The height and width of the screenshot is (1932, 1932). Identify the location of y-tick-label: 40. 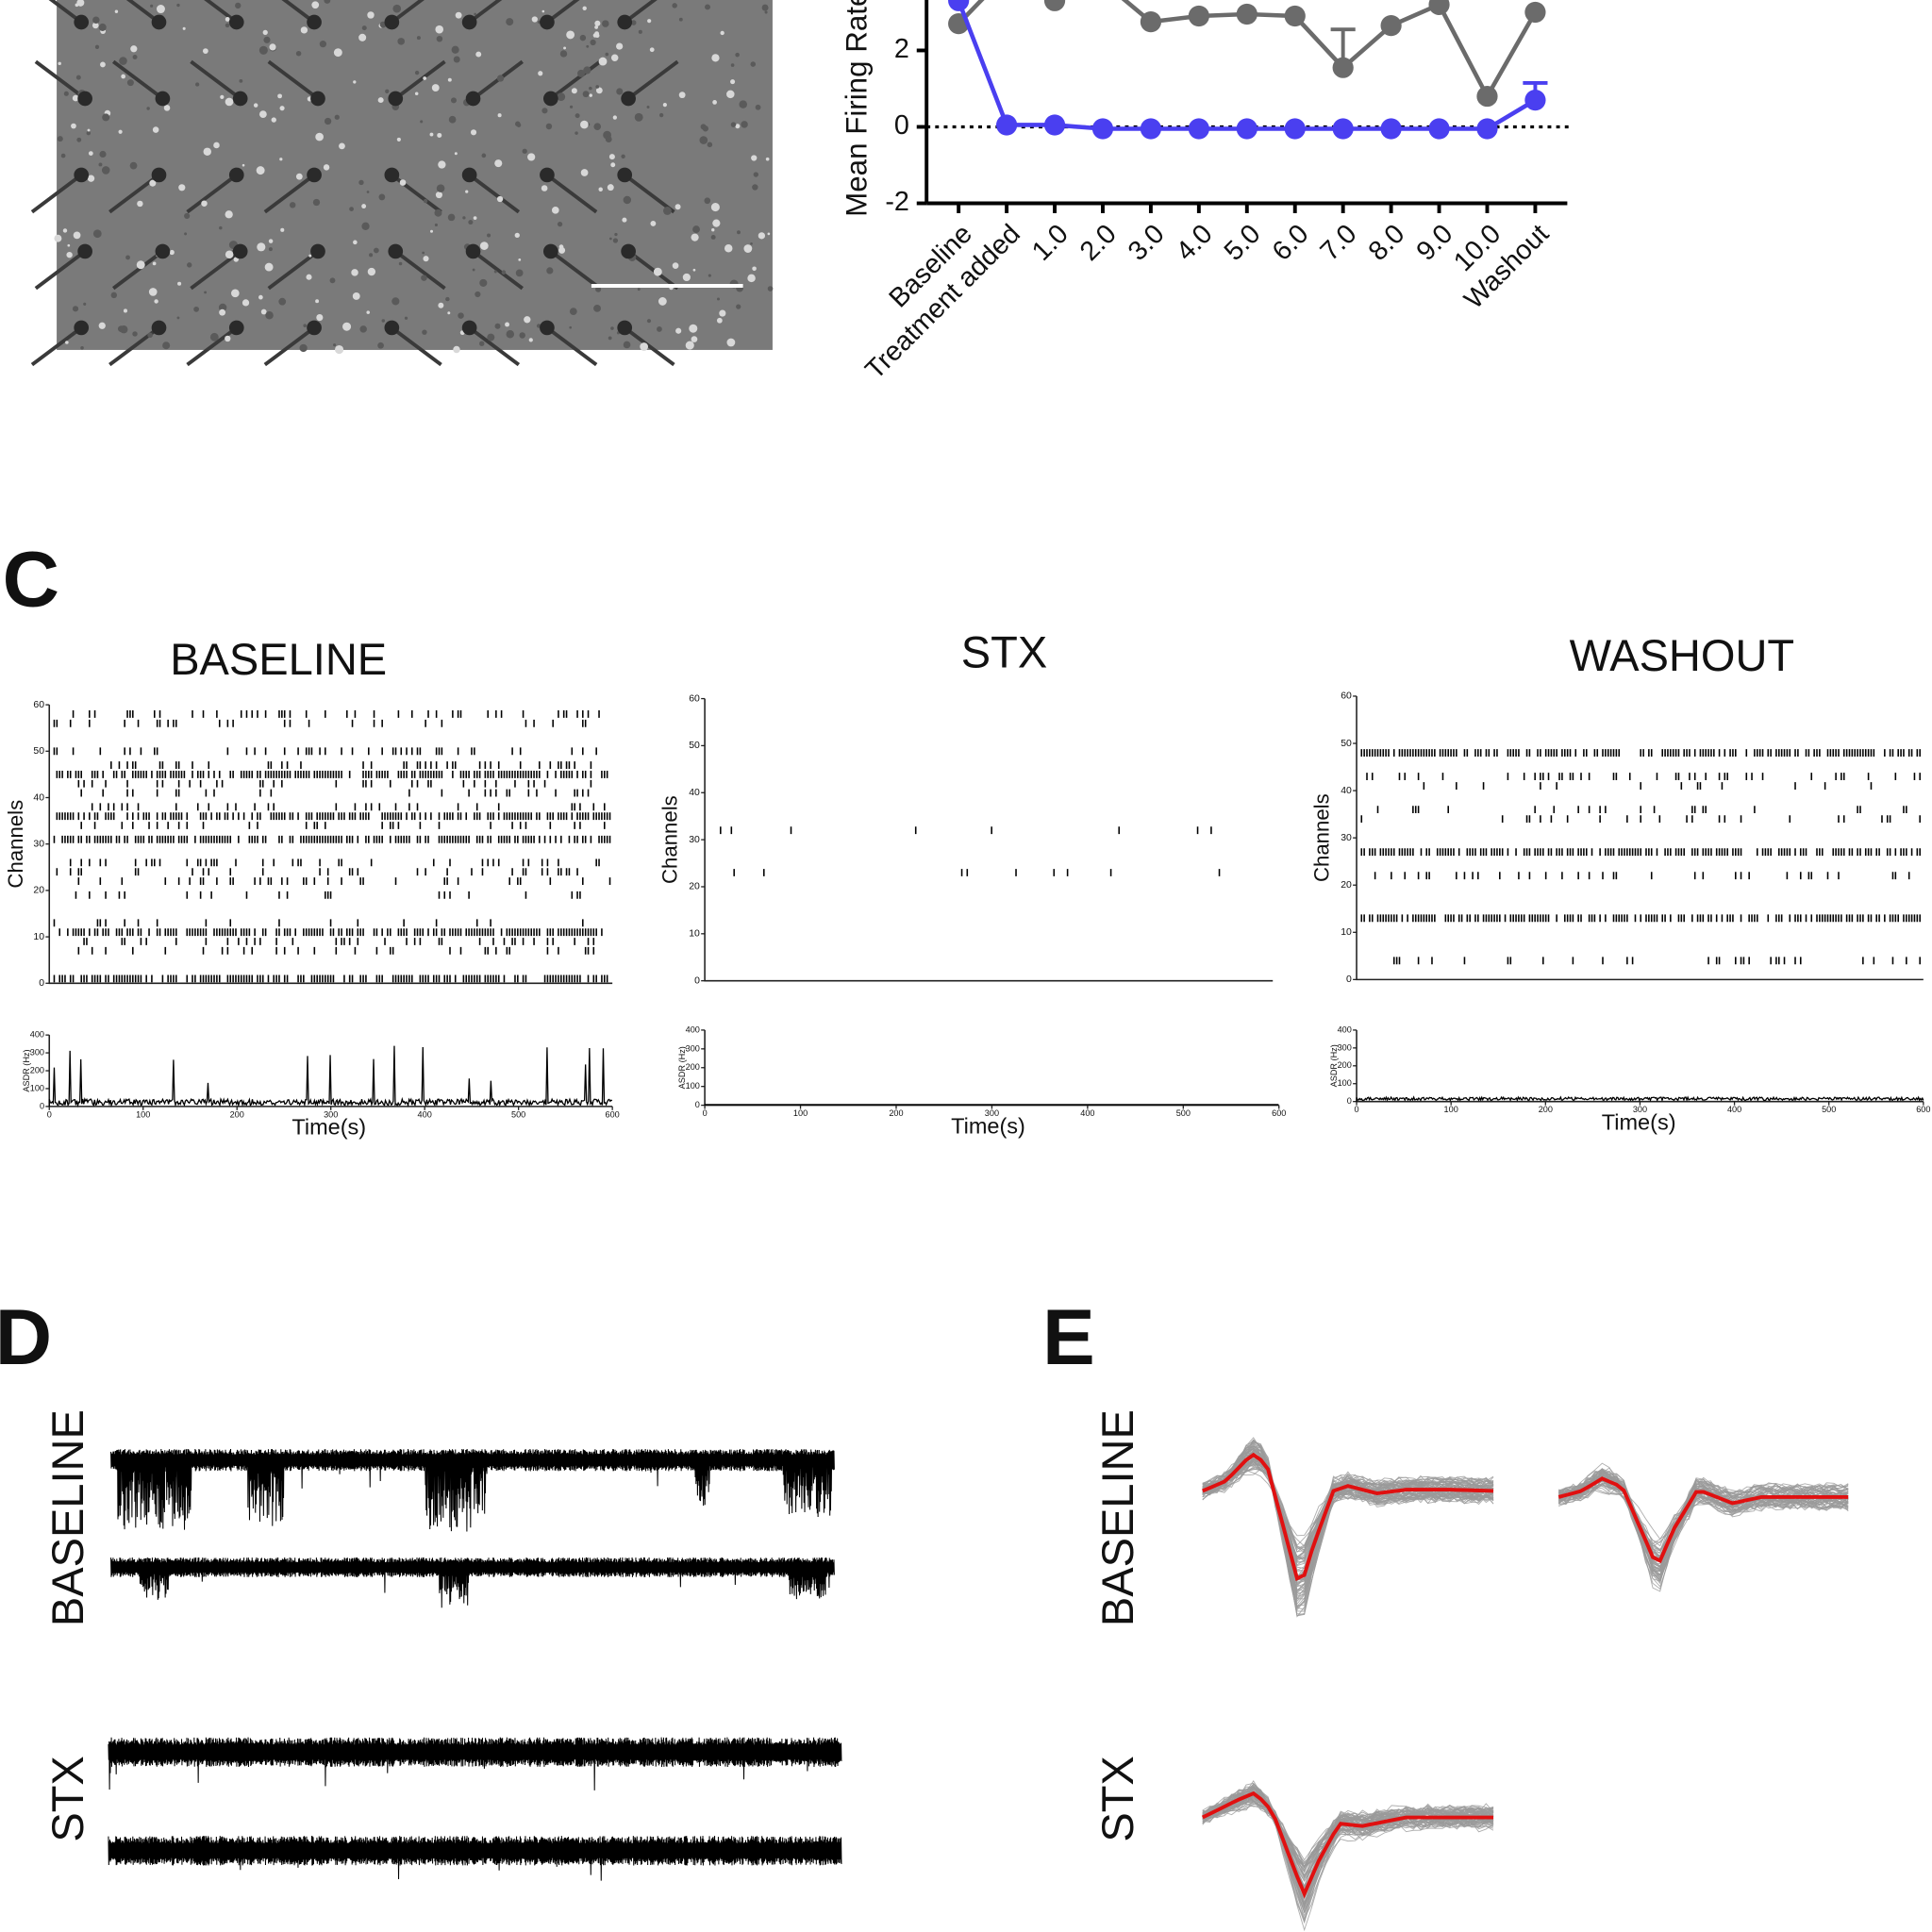
(694, 793).